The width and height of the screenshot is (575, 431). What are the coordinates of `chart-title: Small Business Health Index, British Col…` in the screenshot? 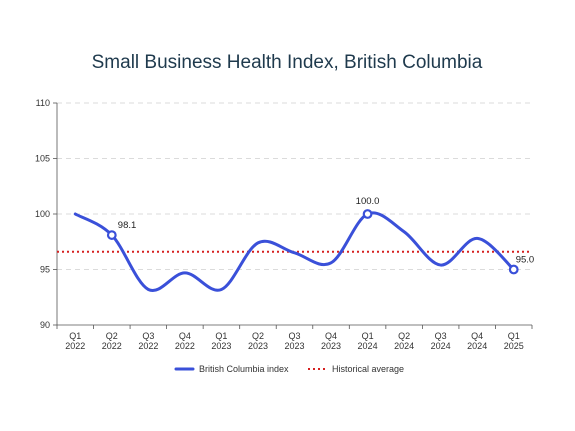 It's located at (287, 62).